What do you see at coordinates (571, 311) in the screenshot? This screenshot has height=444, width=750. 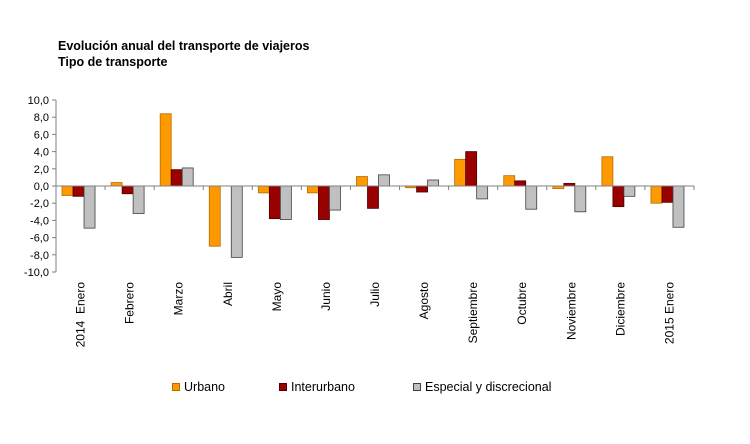 I see `x-tick-label: Noviembre` at bounding box center [571, 311].